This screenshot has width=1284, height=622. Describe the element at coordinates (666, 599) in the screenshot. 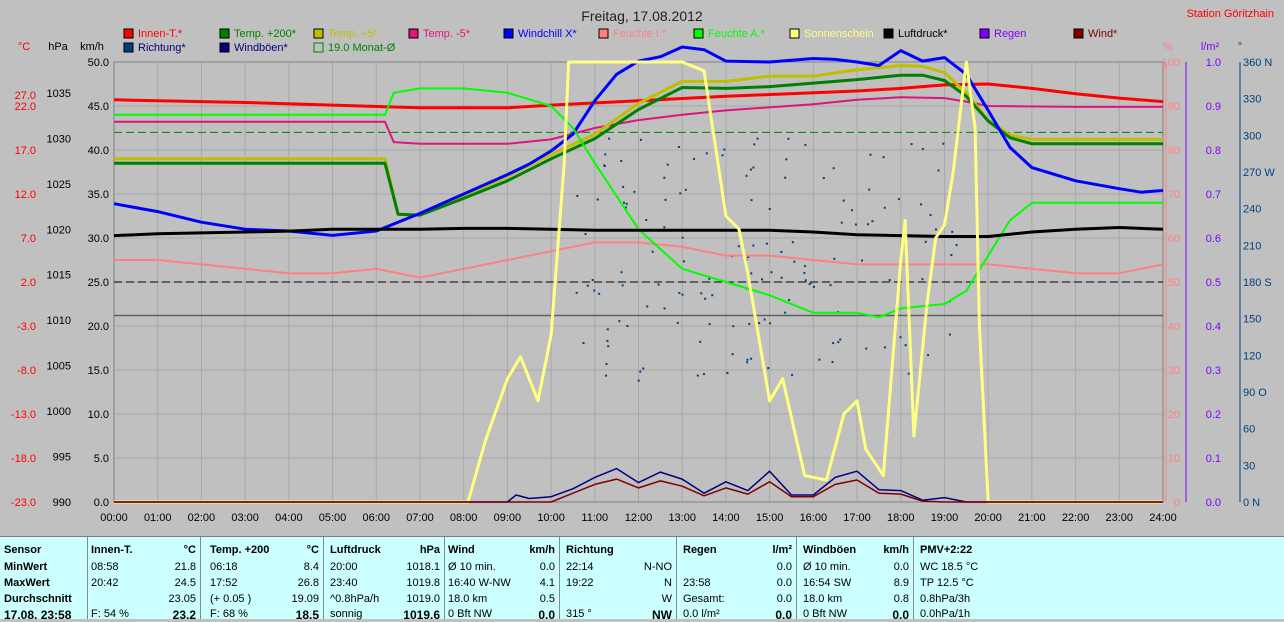

I see `stats-cell-value: W` at that location.